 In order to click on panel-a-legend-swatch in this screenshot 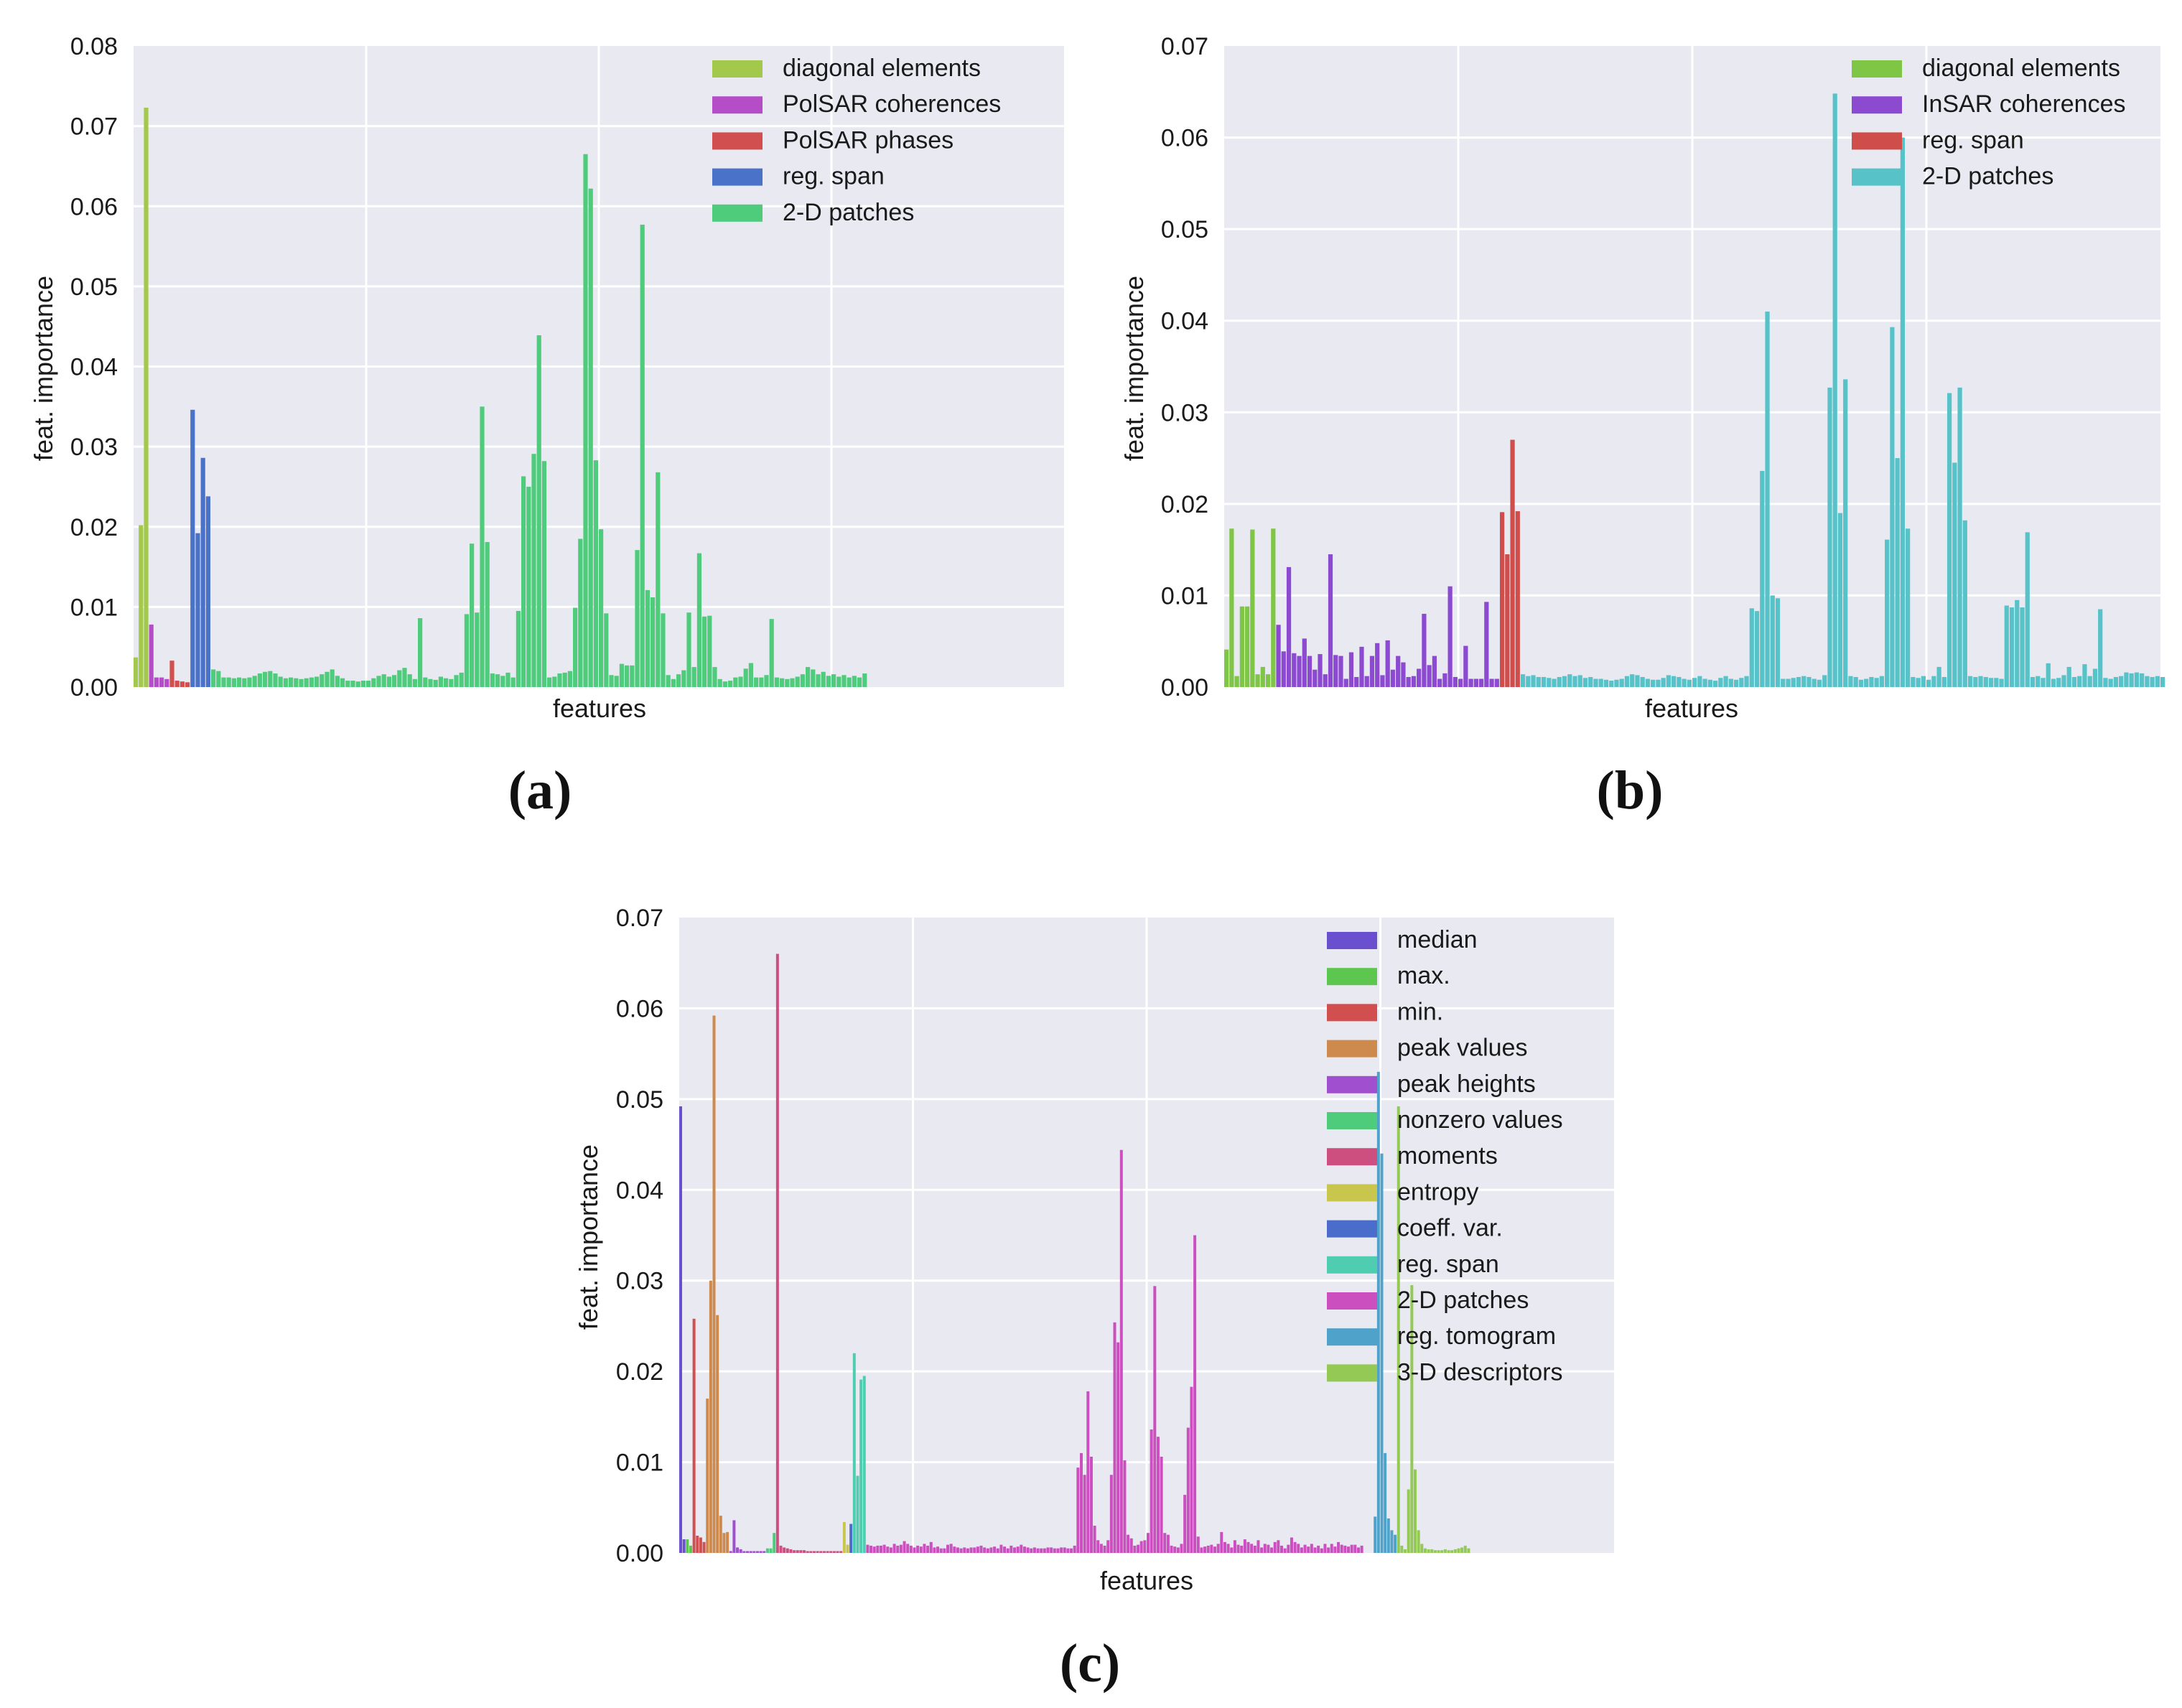, I will do `click(737, 69)`.